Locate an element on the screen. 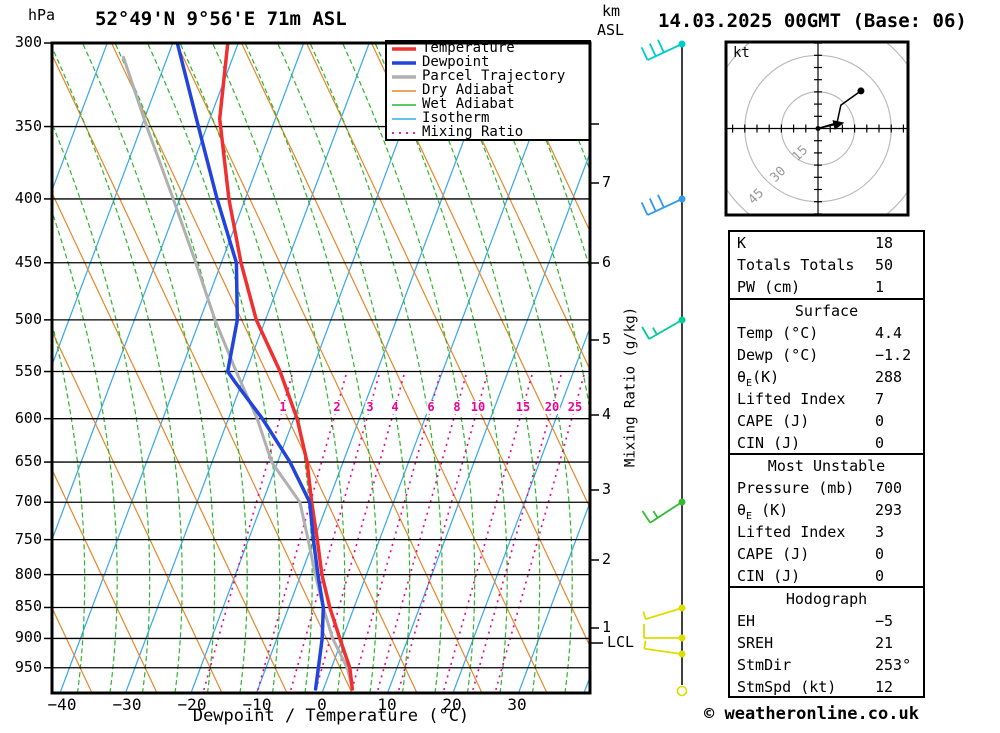 The image size is (1000, 733). temp-tick-label: 20 is located at coordinates (452, 704).